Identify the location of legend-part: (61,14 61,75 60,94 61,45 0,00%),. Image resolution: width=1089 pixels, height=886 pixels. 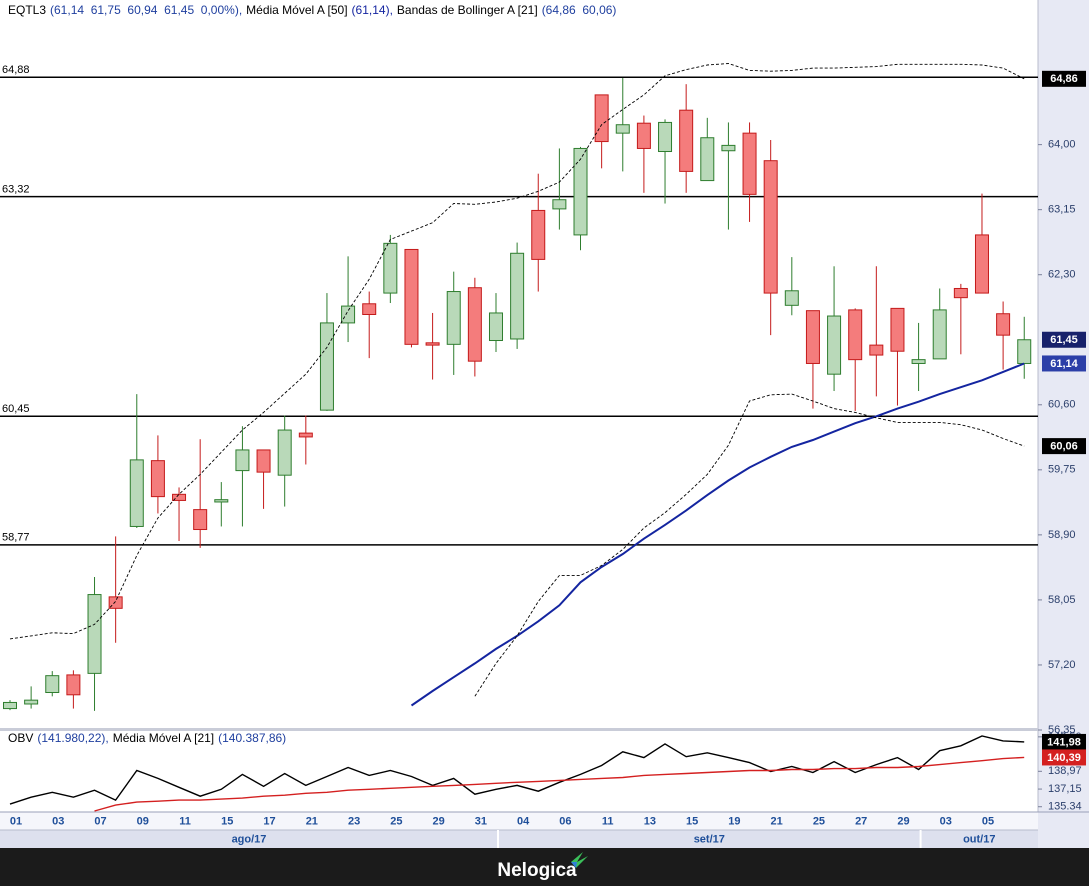
(146, 10).